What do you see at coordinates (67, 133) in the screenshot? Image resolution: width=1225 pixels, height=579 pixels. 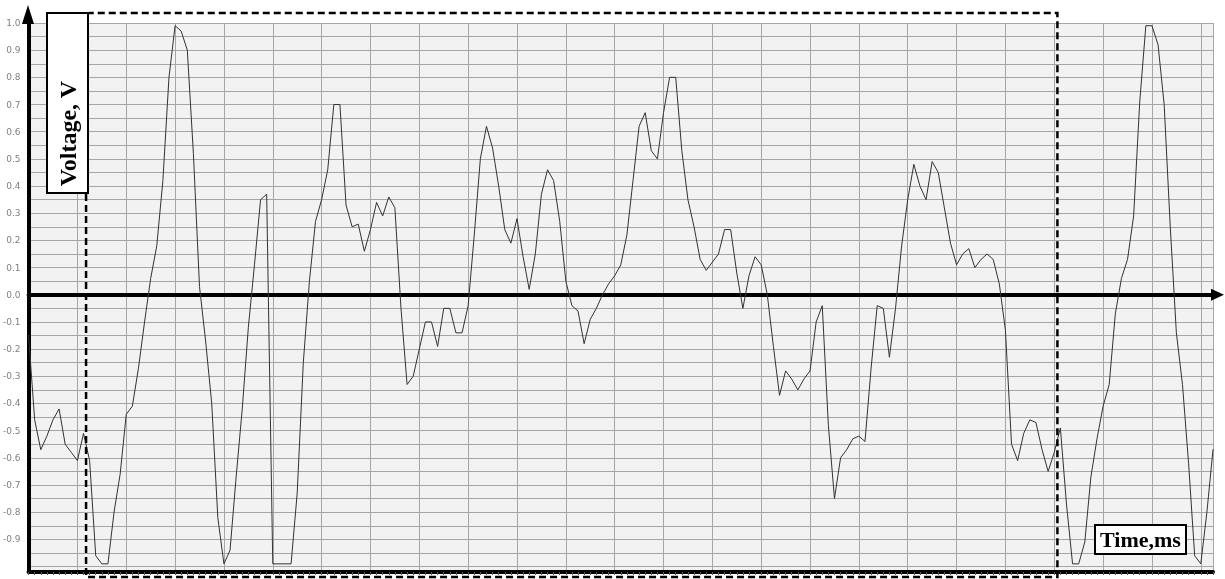 I see `y-axis-title: Voltage, V` at bounding box center [67, 133].